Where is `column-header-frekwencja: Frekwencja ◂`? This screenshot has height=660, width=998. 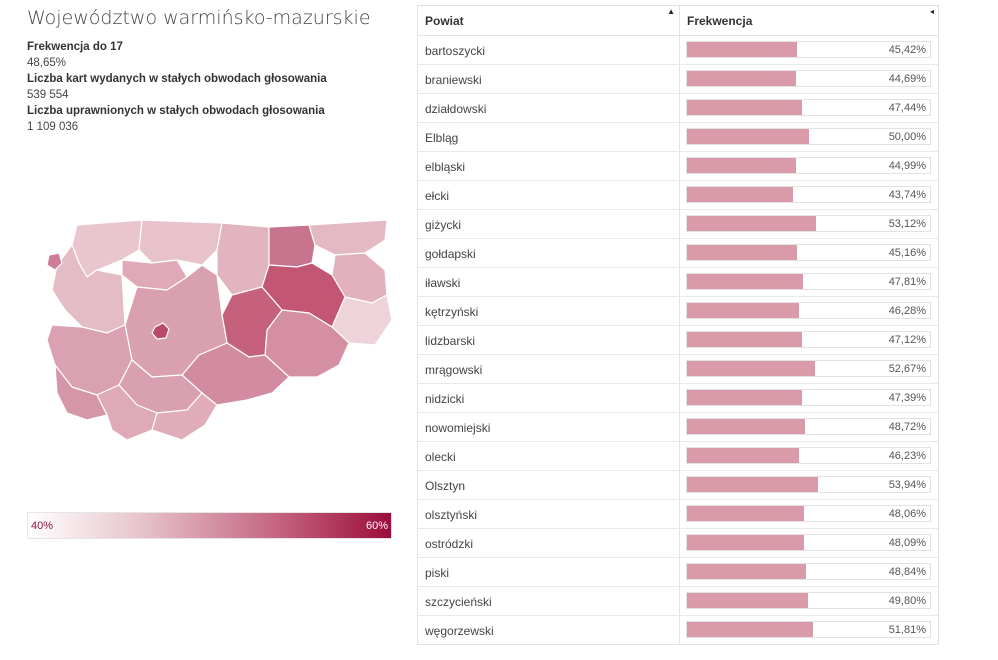 column-header-frekwencja: Frekwencja ◂ is located at coordinates (809, 20).